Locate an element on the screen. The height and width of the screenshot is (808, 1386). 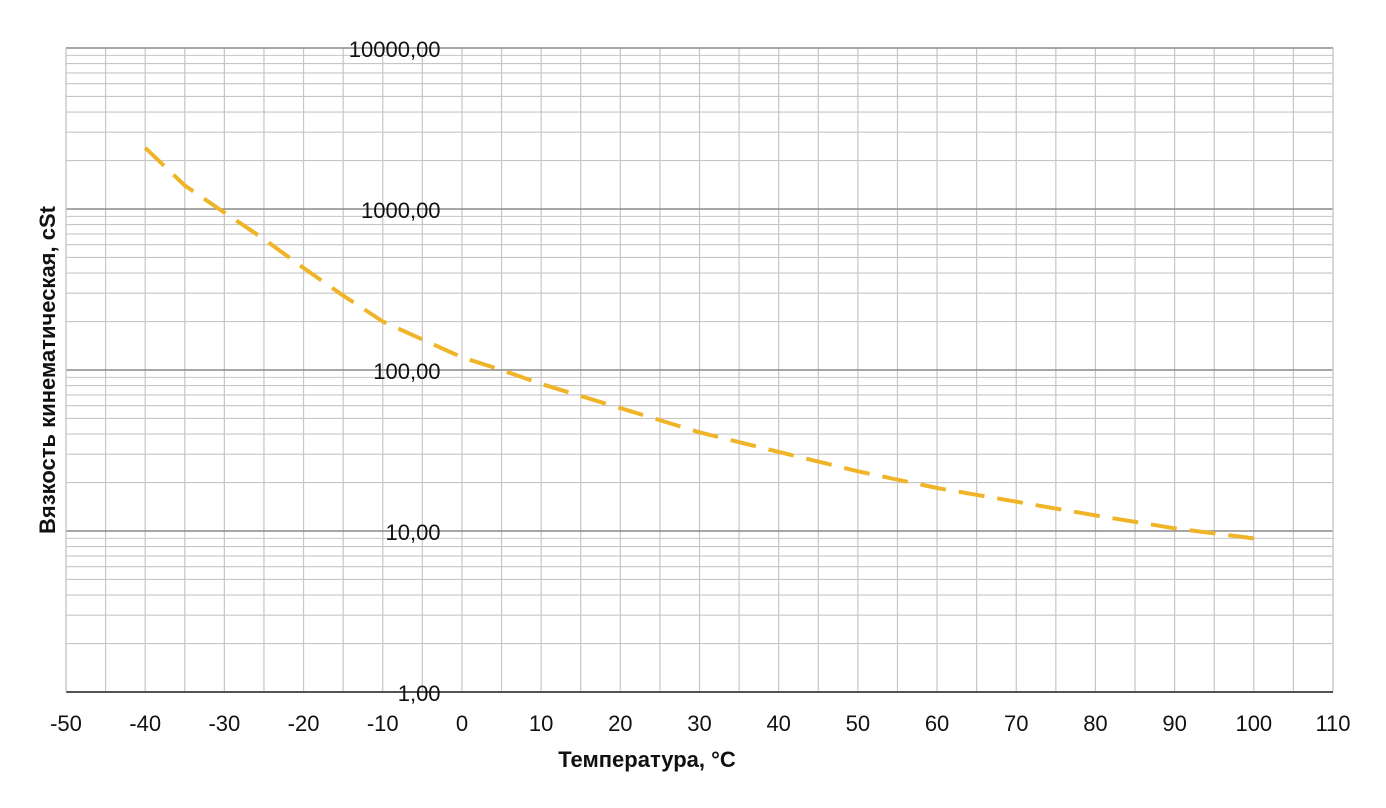
y-tick-label: 1,00 is located at coordinates (419, 693).